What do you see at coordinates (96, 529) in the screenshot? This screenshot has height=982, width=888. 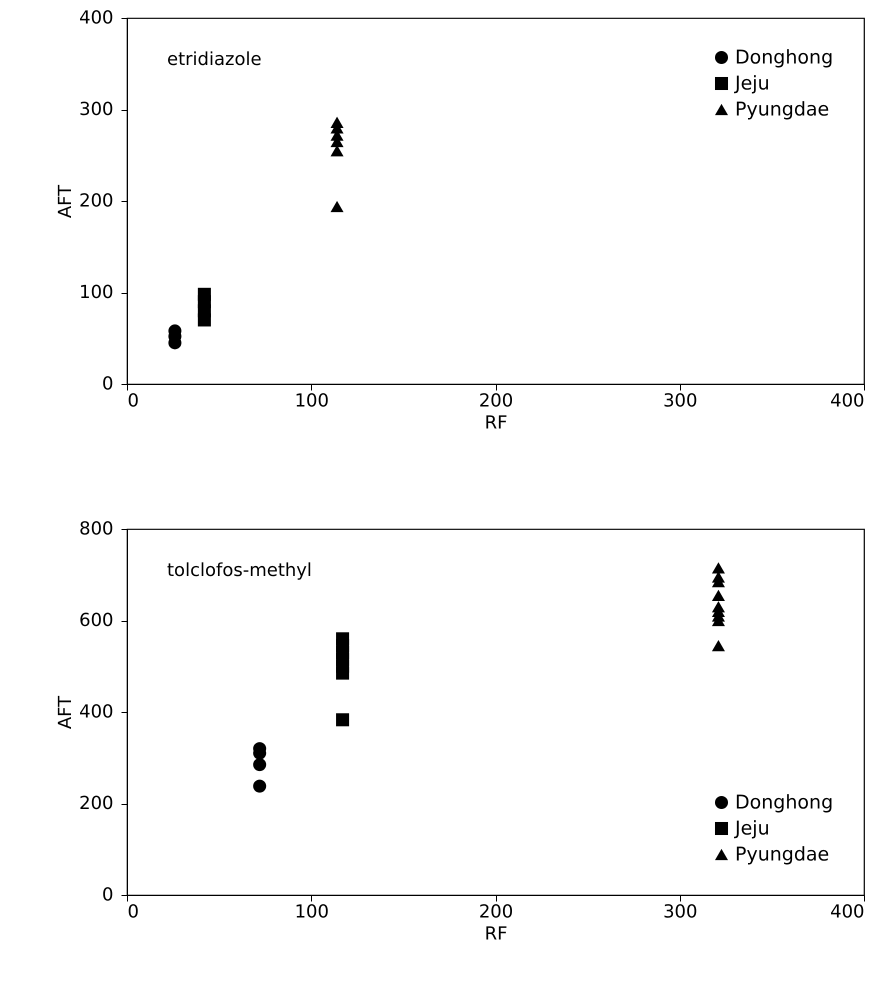 I see `y-tick-label: 800` at bounding box center [96, 529].